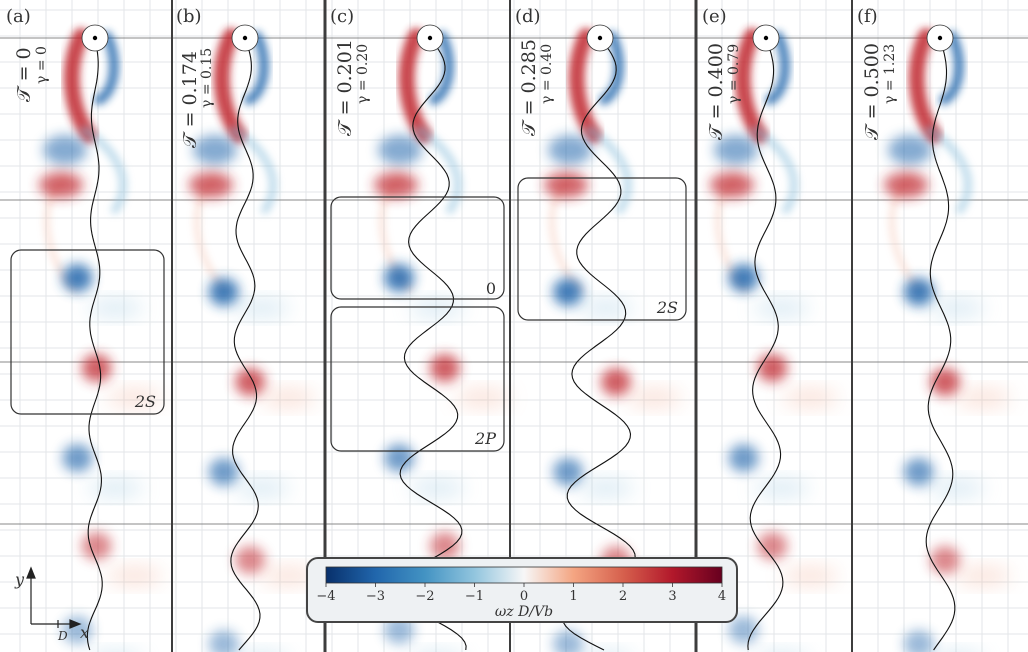  What do you see at coordinates (345, 87) in the screenshot?
I see `tau-value-c: 𝒯 = 0.201` at bounding box center [345, 87].